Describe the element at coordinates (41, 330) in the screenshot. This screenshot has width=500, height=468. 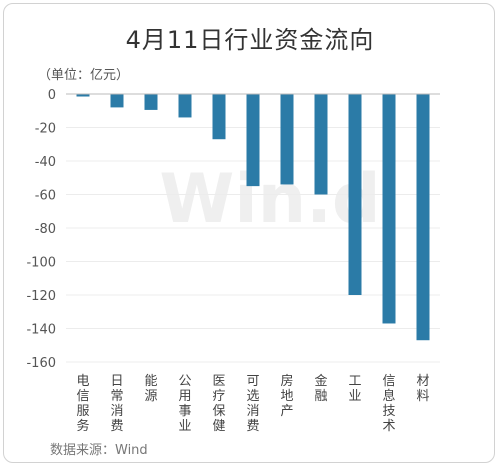
I see `y-tick-label: -140` at that location.